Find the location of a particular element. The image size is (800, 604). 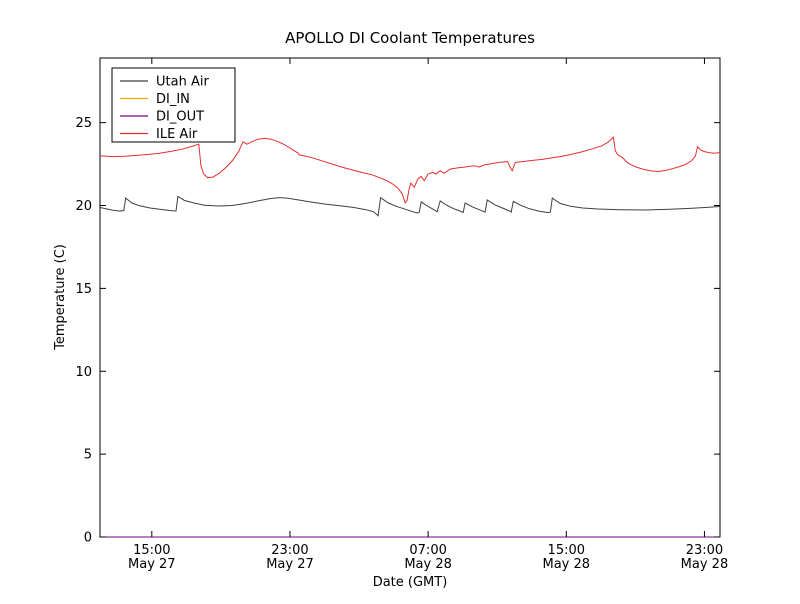

y-tick-label: 20 is located at coordinates (83, 206).